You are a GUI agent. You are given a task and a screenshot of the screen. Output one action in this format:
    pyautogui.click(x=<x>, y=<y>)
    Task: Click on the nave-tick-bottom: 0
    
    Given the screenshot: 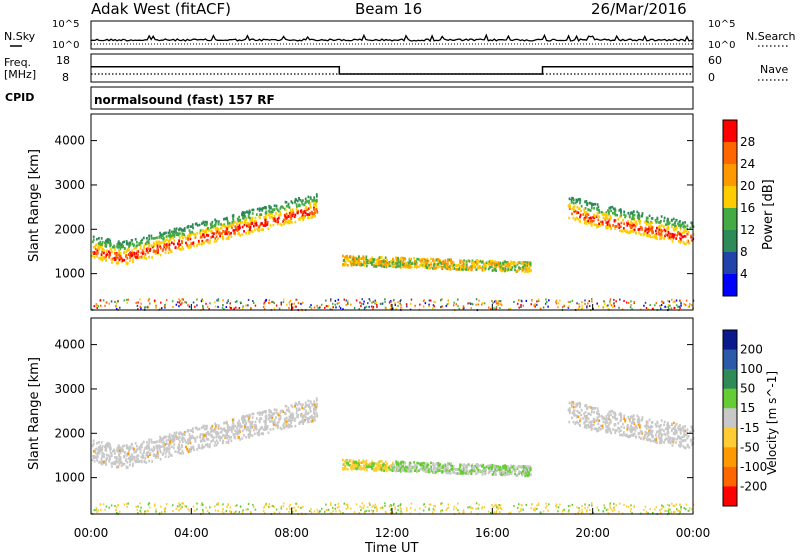 What is the action you would take?
    pyautogui.click(x=711, y=77)
    